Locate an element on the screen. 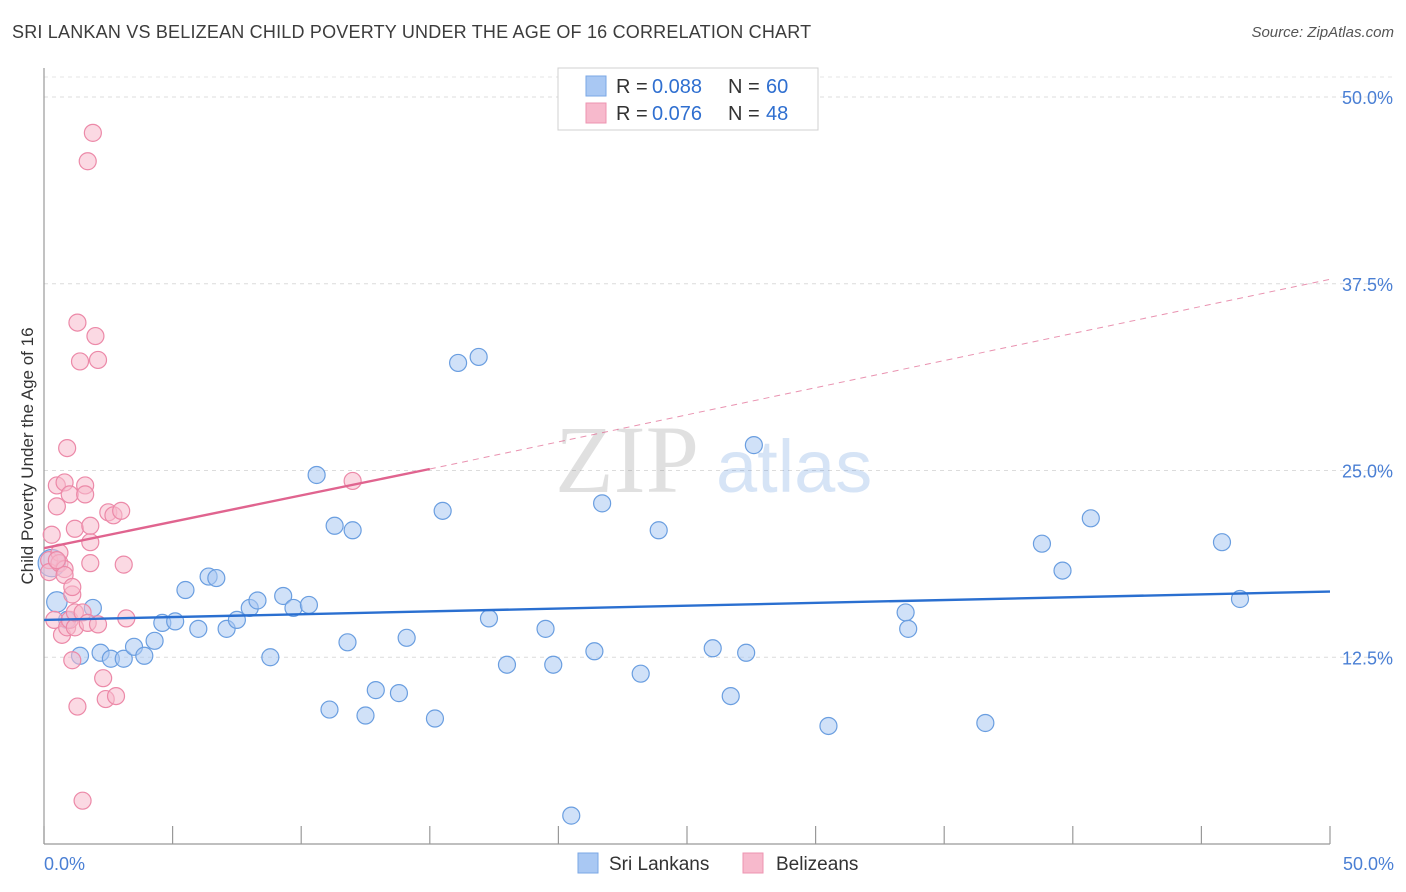 Image resolution: width=1406 pixels, height=892 pixels. x-tick-label-50: 50.0% is located at coordinates (1368, 864).